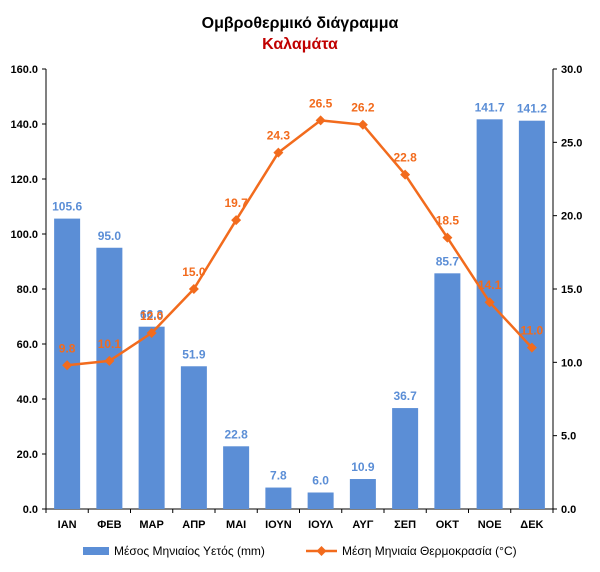  What do you see at coordinates (568, 437) in the screenshot?
I see `right-tick-label: 5.0` at bounding box center [568, 437].